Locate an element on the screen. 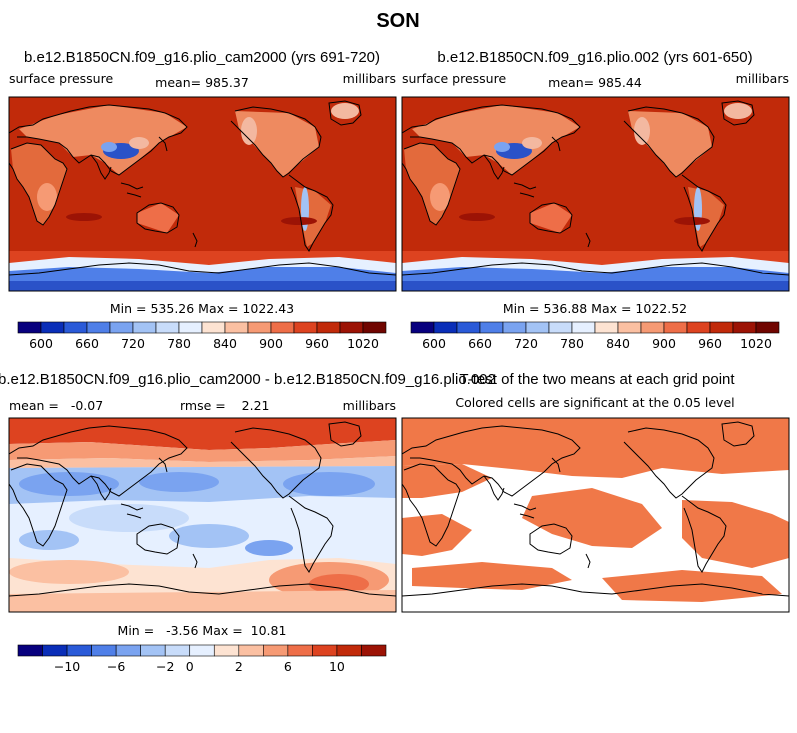 This screenshot has width=797, height=733. panel-1-variable-label: surface pressure is located at coordinates (61, 78).